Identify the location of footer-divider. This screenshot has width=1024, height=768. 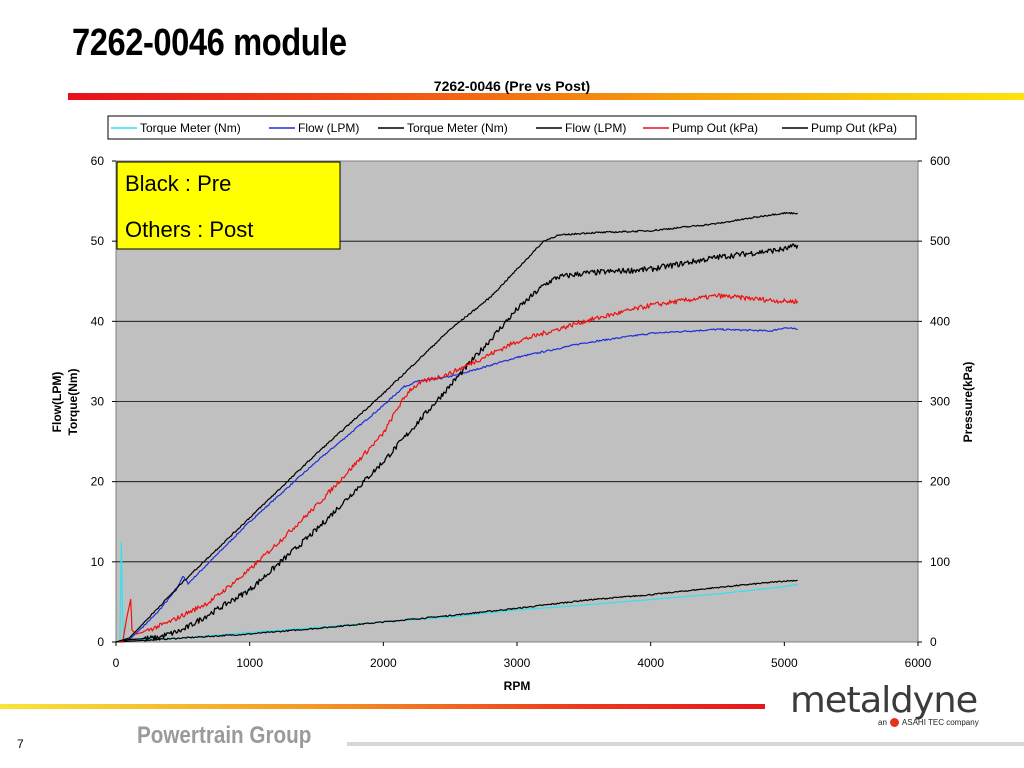
(685, 744).